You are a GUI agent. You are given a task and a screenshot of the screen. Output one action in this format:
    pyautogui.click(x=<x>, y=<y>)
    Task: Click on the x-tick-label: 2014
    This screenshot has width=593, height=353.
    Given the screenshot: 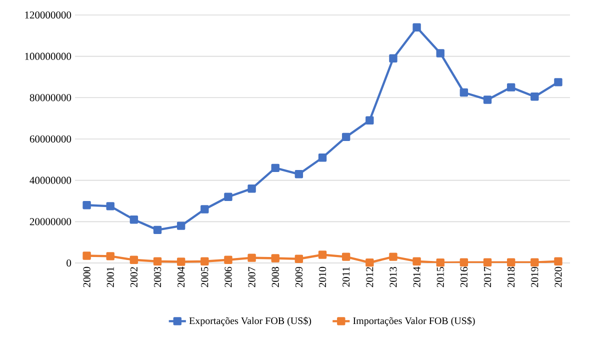 What is the action you would take?
    pyautogui.click(x=416, y=277)
    